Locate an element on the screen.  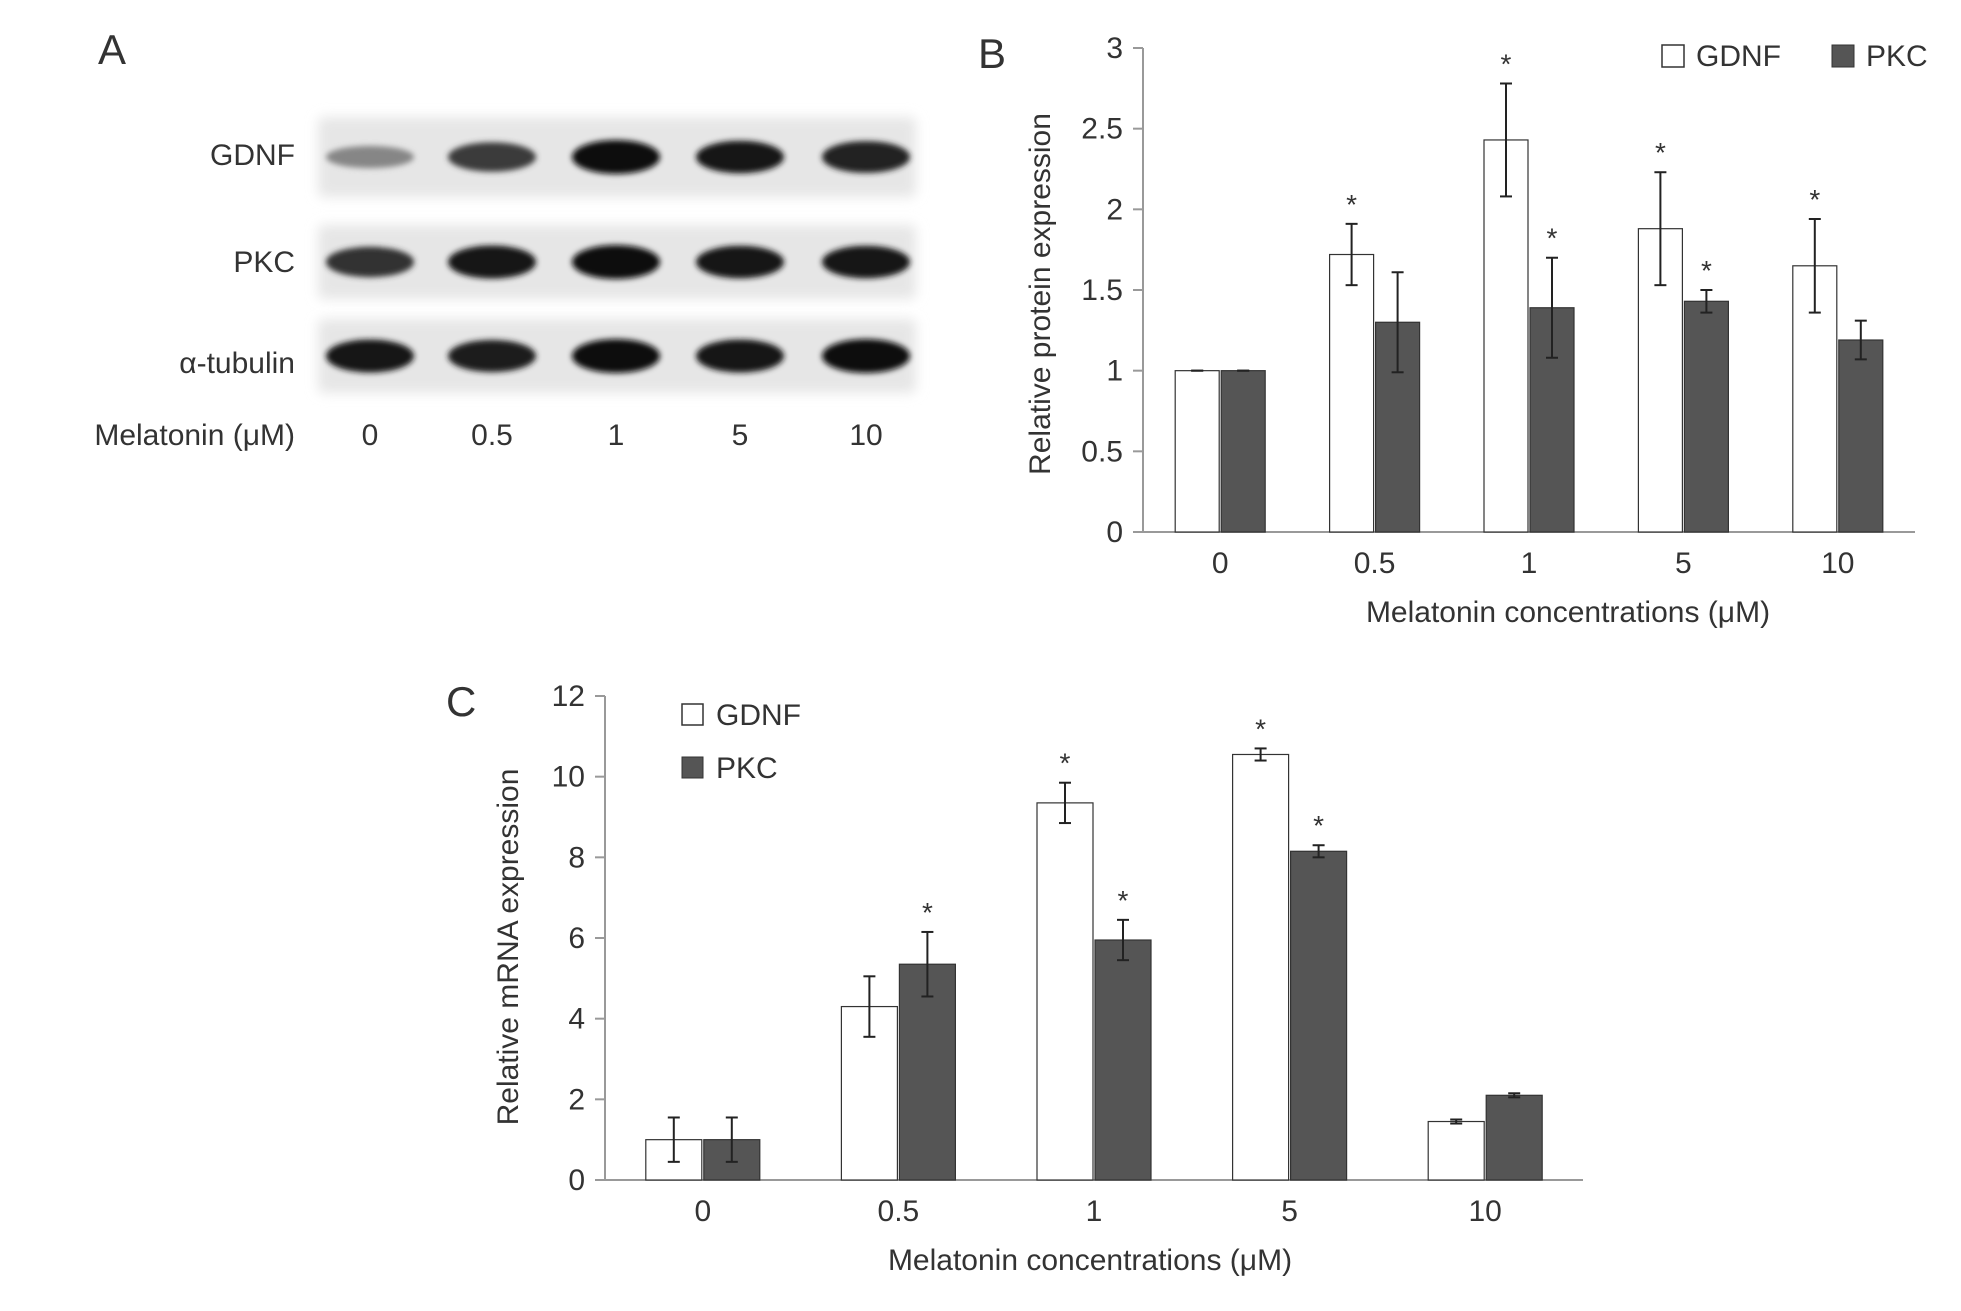
chart-b-legend-pkc-swatch is located at coordinates (1843, 56).